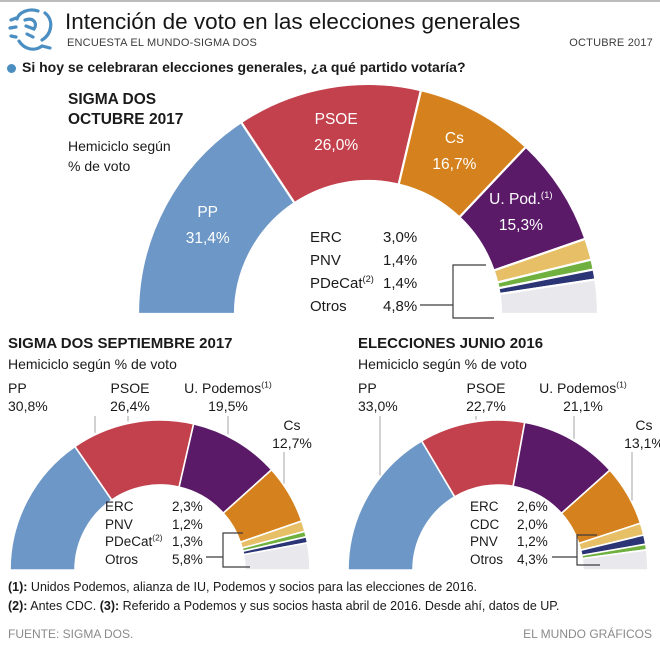 This screenshot has width=660, height=650. I want to click on legend-value-chart1-pdecat: 1,4%, so click(400, 283).